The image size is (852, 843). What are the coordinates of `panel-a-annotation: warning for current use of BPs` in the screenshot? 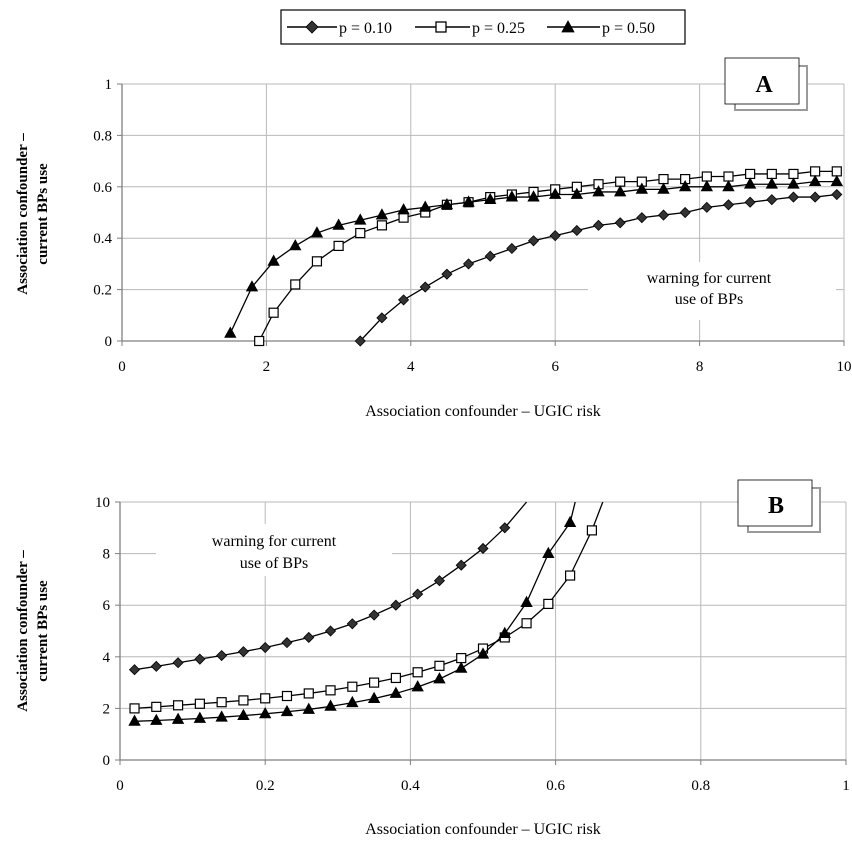 It's located at (712, 291).